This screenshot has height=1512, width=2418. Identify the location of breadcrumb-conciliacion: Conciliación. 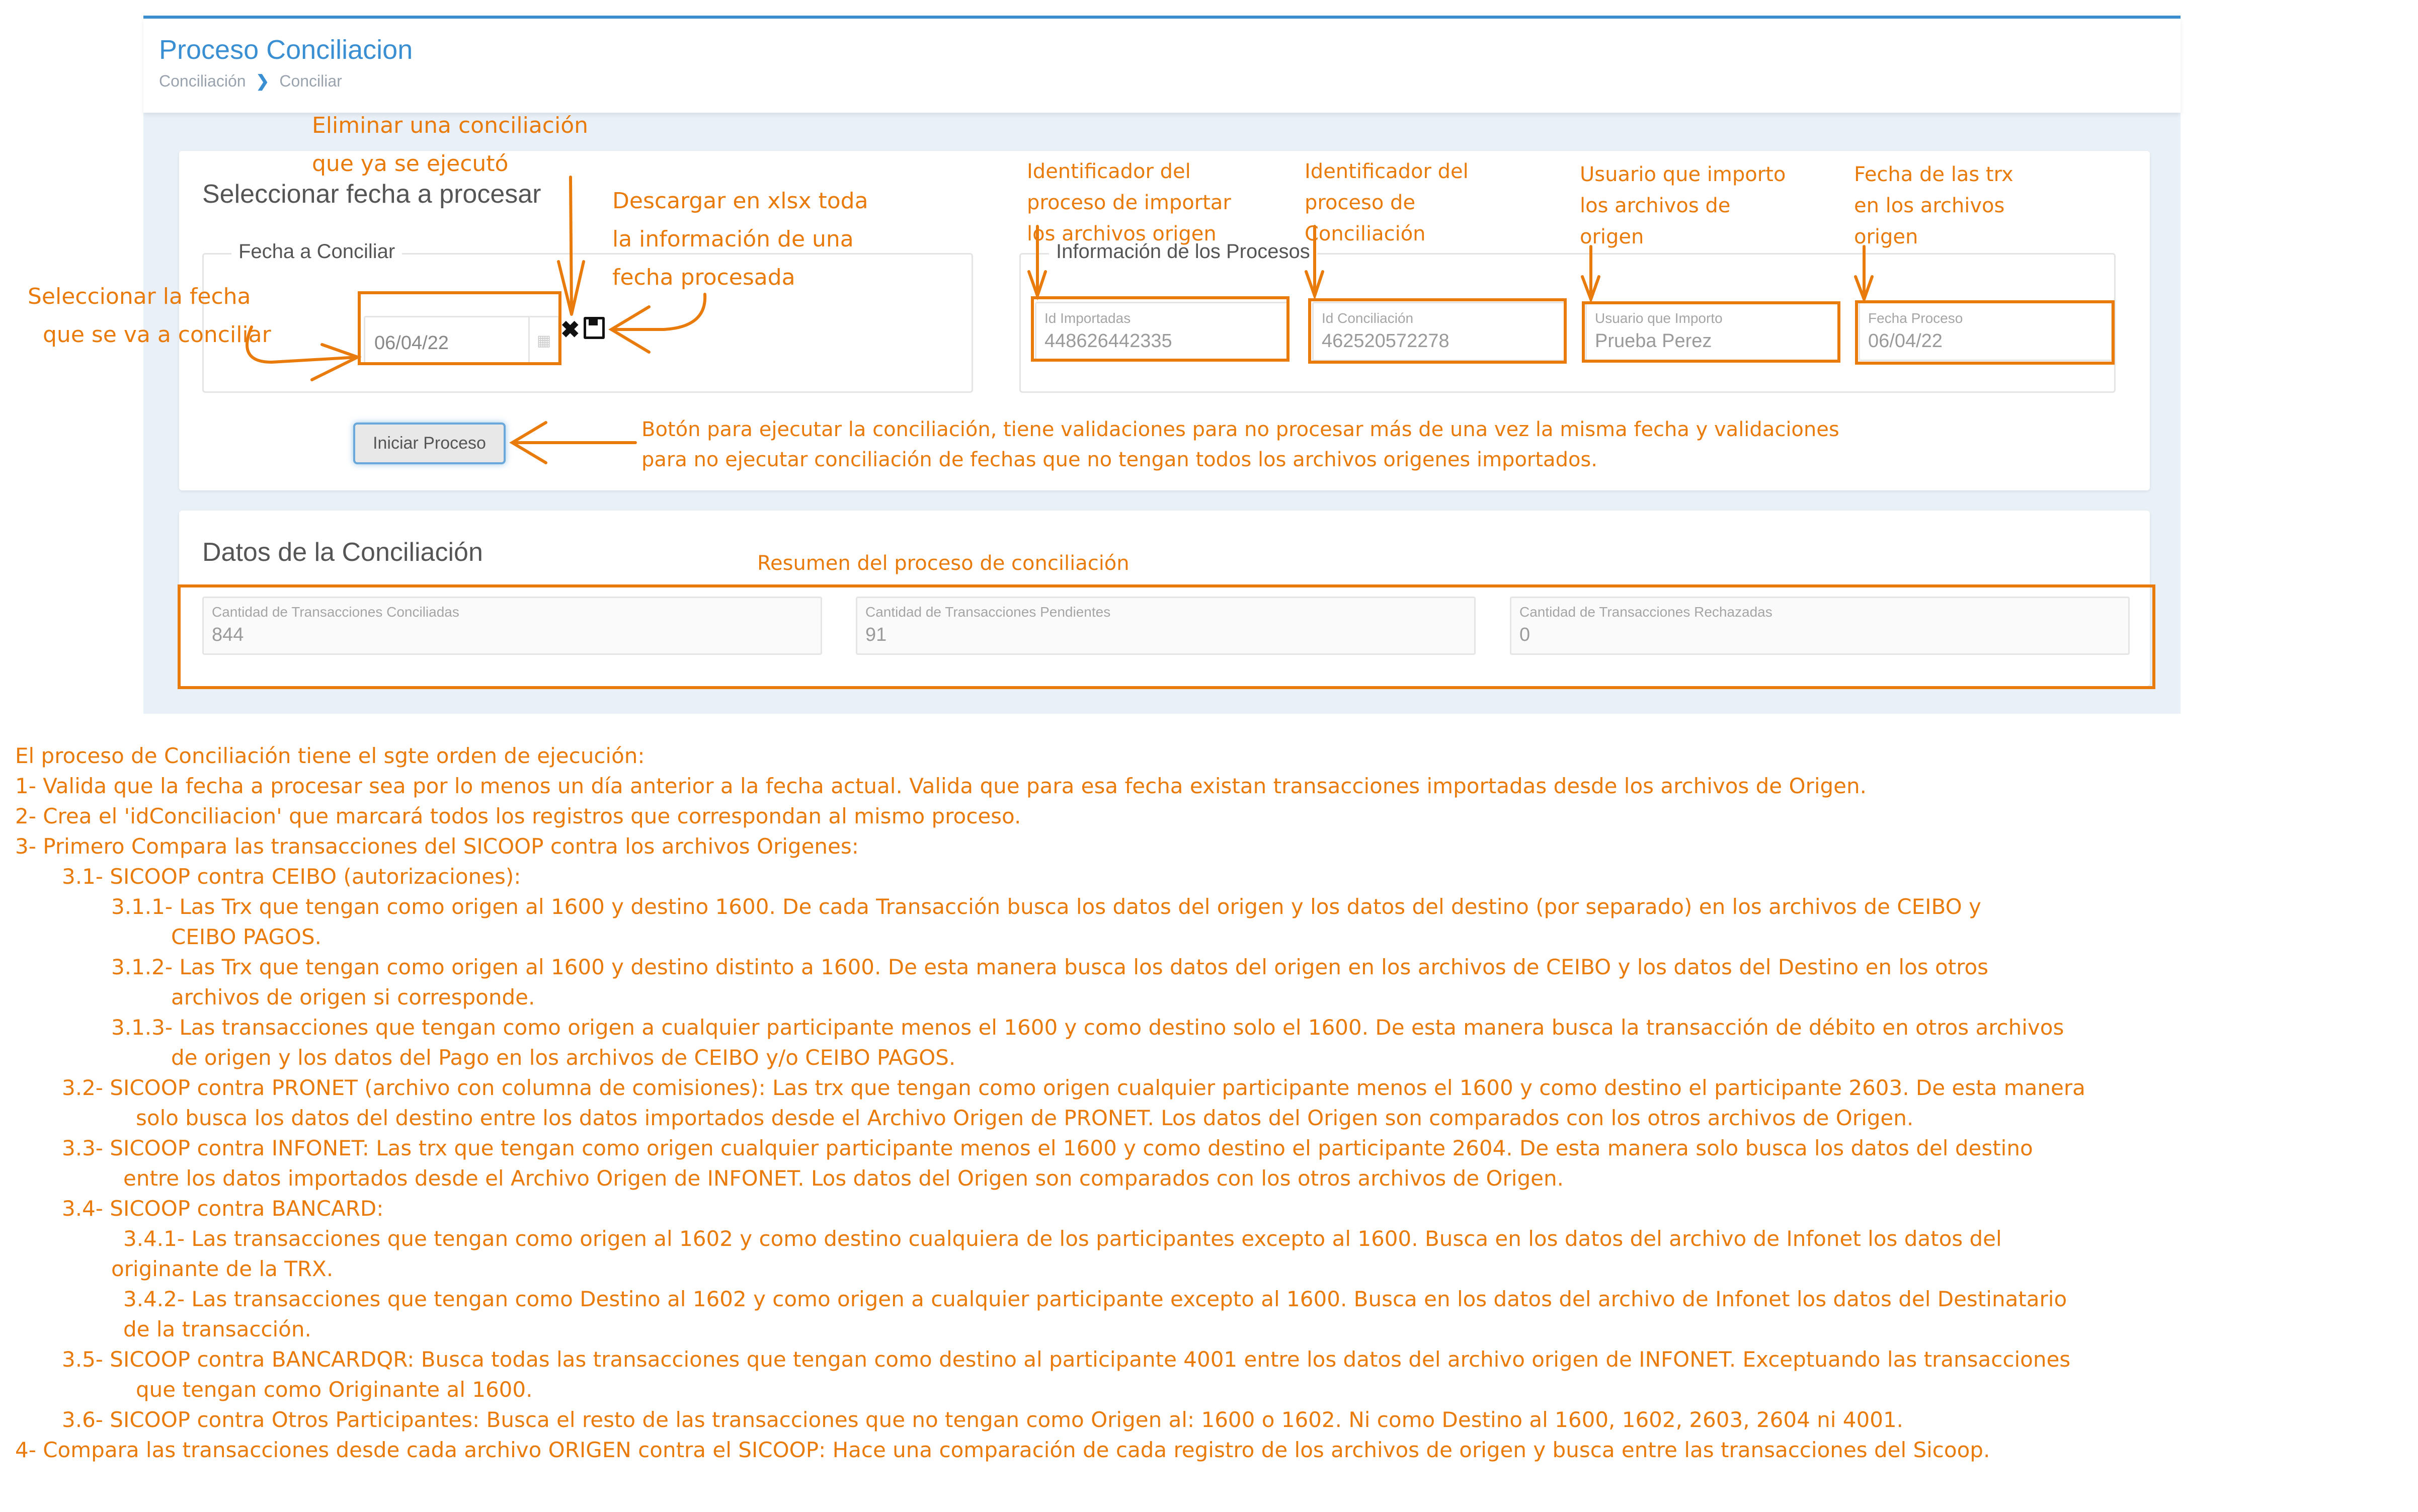
(202, 81).